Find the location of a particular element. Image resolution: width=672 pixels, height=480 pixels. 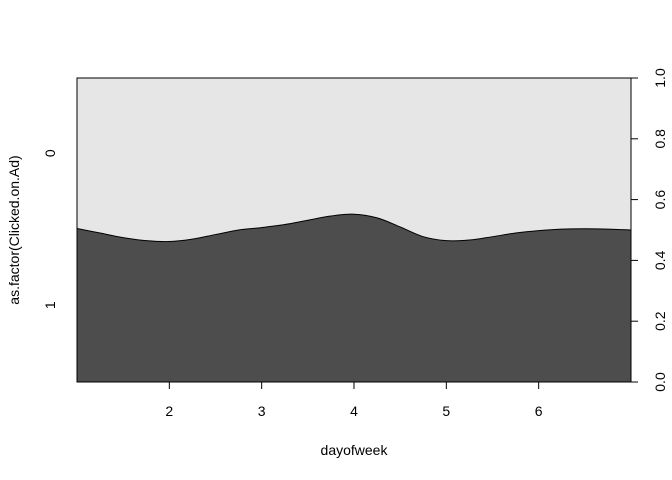

category-label-0: 0 is located at coordinates (50, 153).